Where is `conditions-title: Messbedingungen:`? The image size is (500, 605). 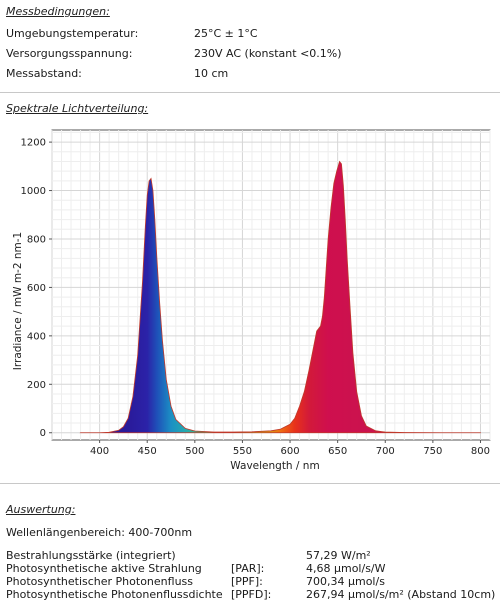 conditions-title: Messbedingungen: is located at coordinates (58, 11).